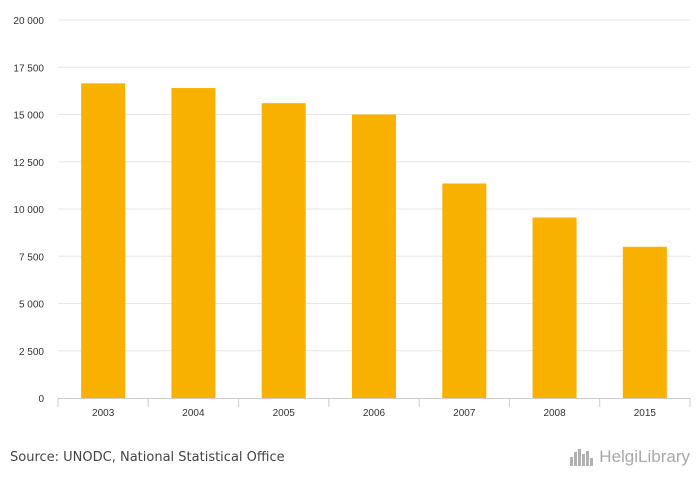 The height and width of the screenshot is (483, 700). Describe the element at coordinates (554, 413) in the screenshot. I see `x-tick-label: 2008` at that location.